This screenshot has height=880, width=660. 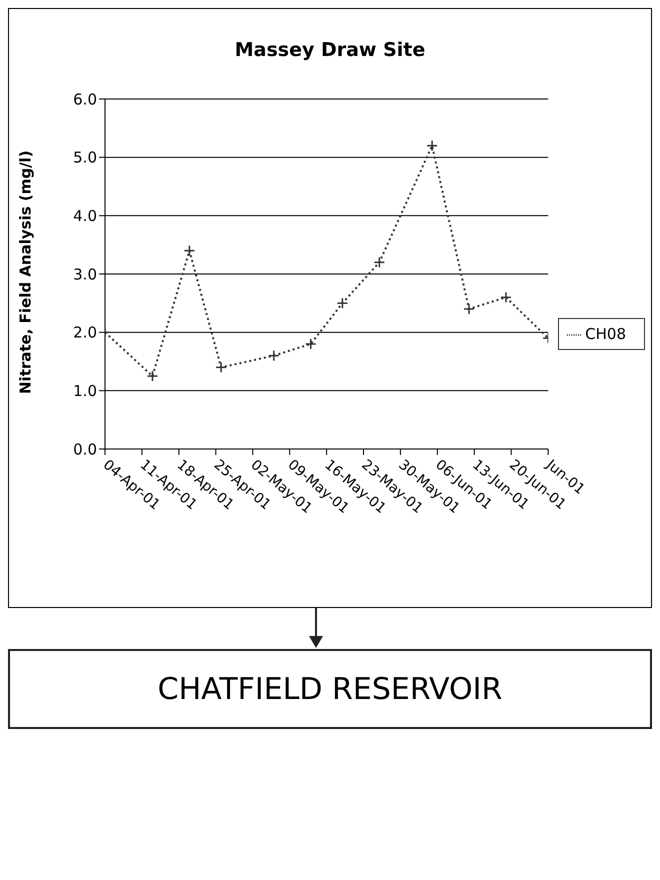 What do you see at coordinates (85, 449) in the screenshot?
I see `y-tick-label: 0.0` at bounding box center [85, 449].